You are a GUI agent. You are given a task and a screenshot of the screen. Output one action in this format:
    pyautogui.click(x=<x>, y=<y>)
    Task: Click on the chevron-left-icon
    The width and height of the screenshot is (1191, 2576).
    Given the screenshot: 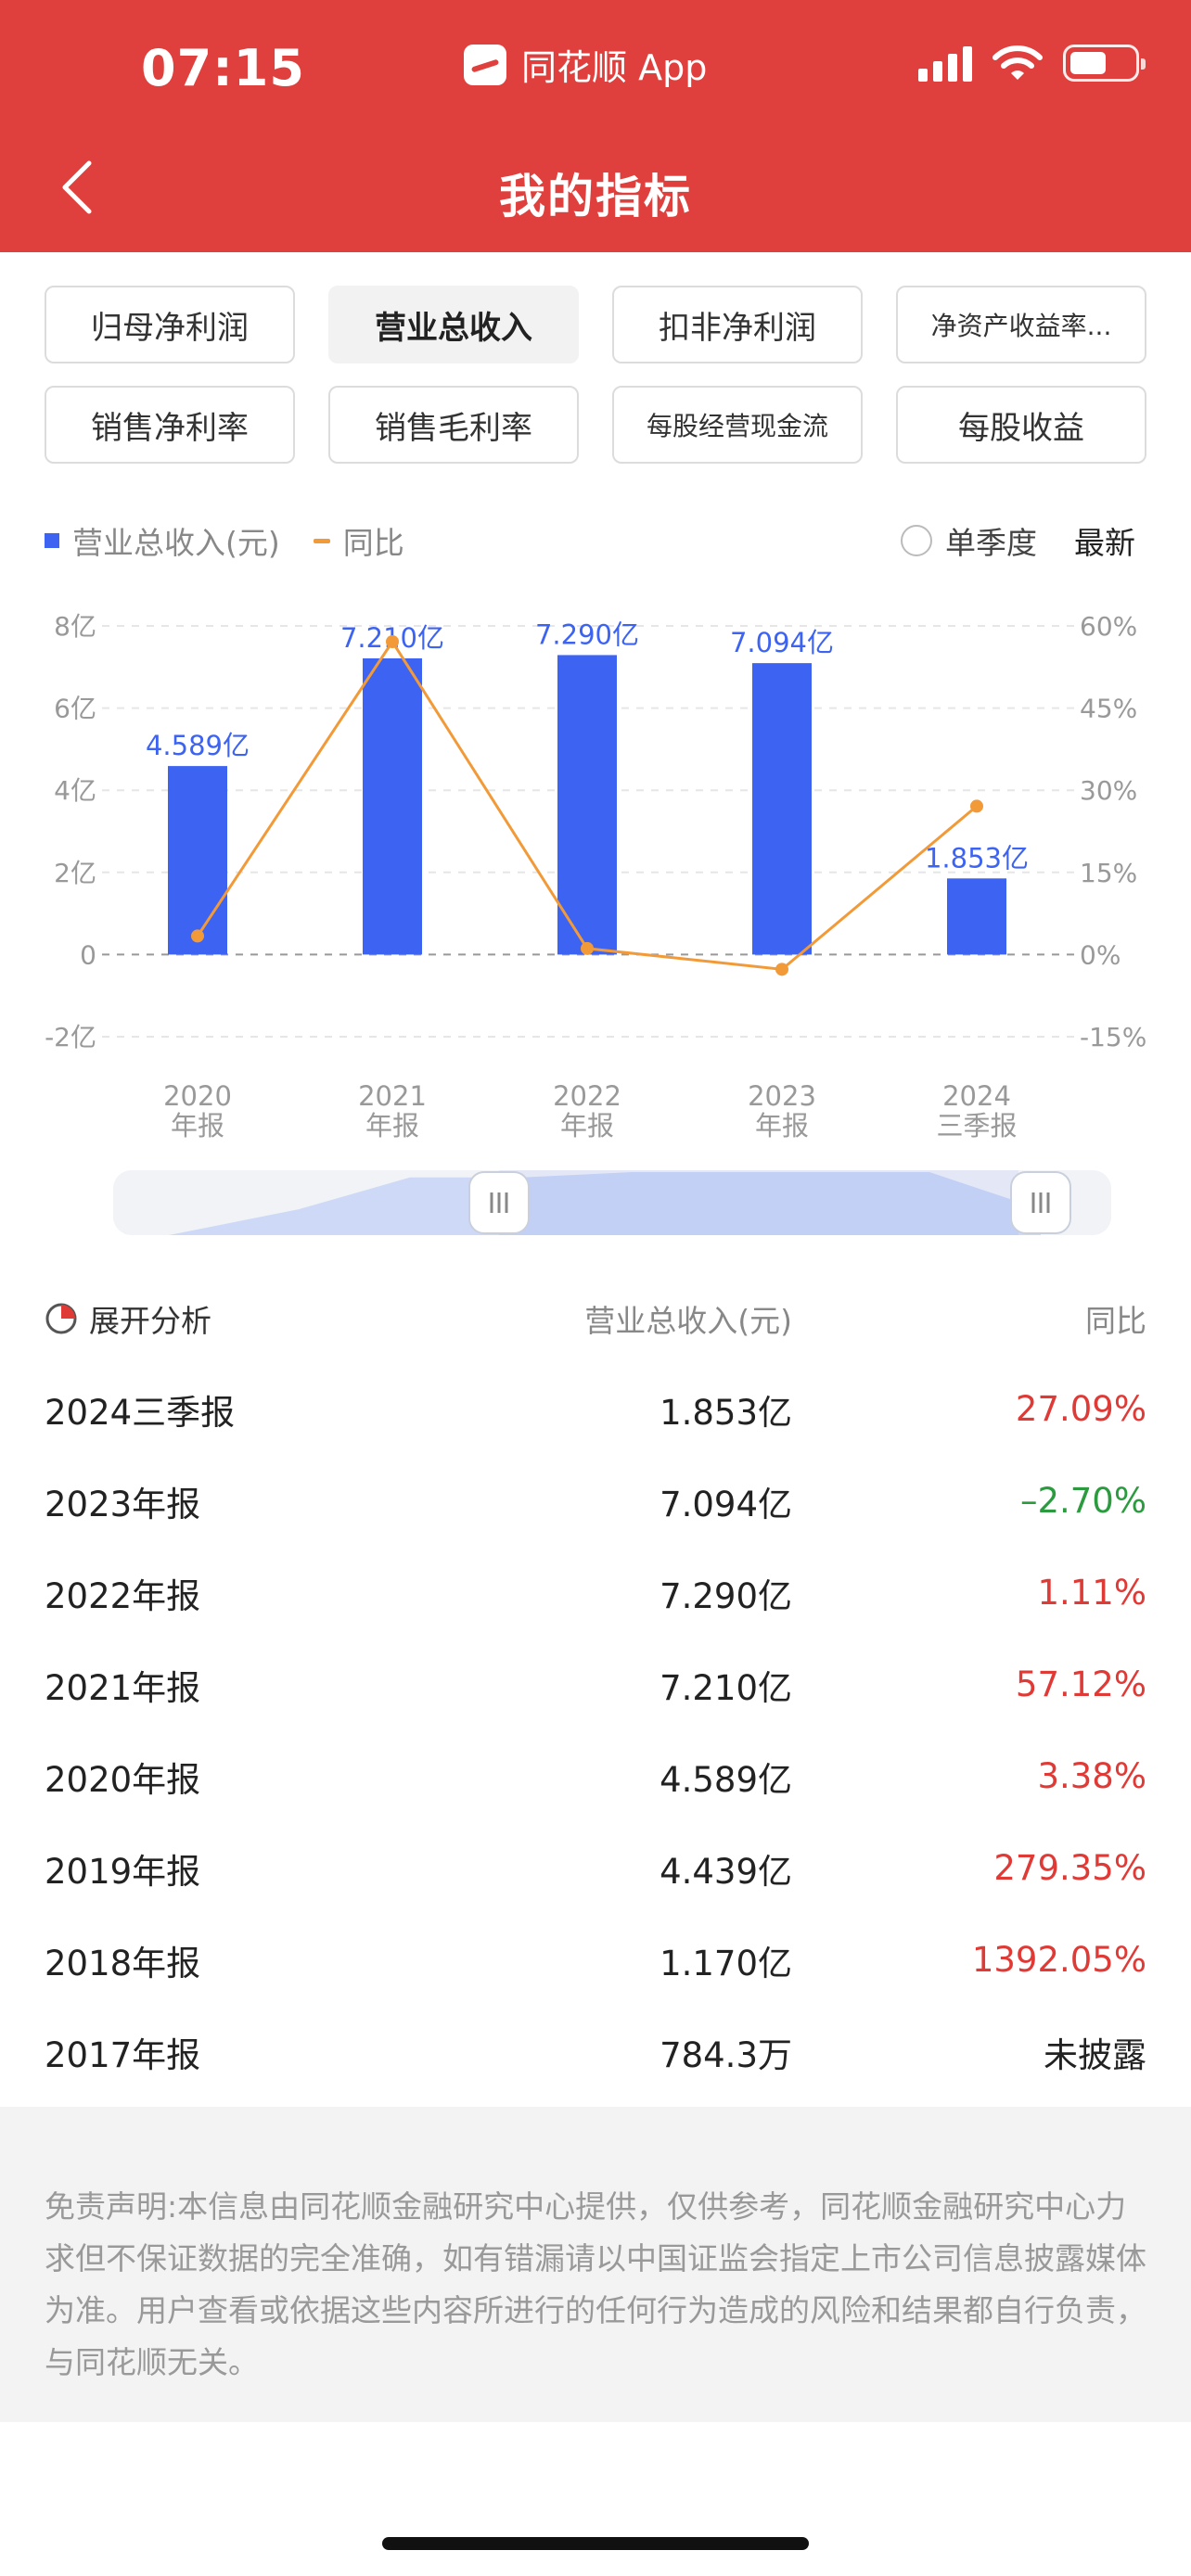 What is the action you would take?
    pyautogui.click(x=77, y=187)
    